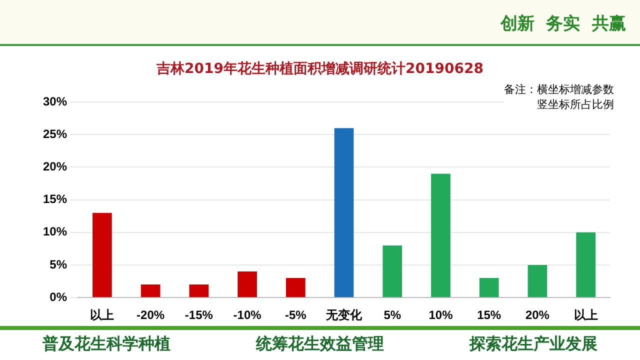  Describe the element at coordinates (55, 199) in the screenshot. I see `y-tick-label: 15%` at that location.